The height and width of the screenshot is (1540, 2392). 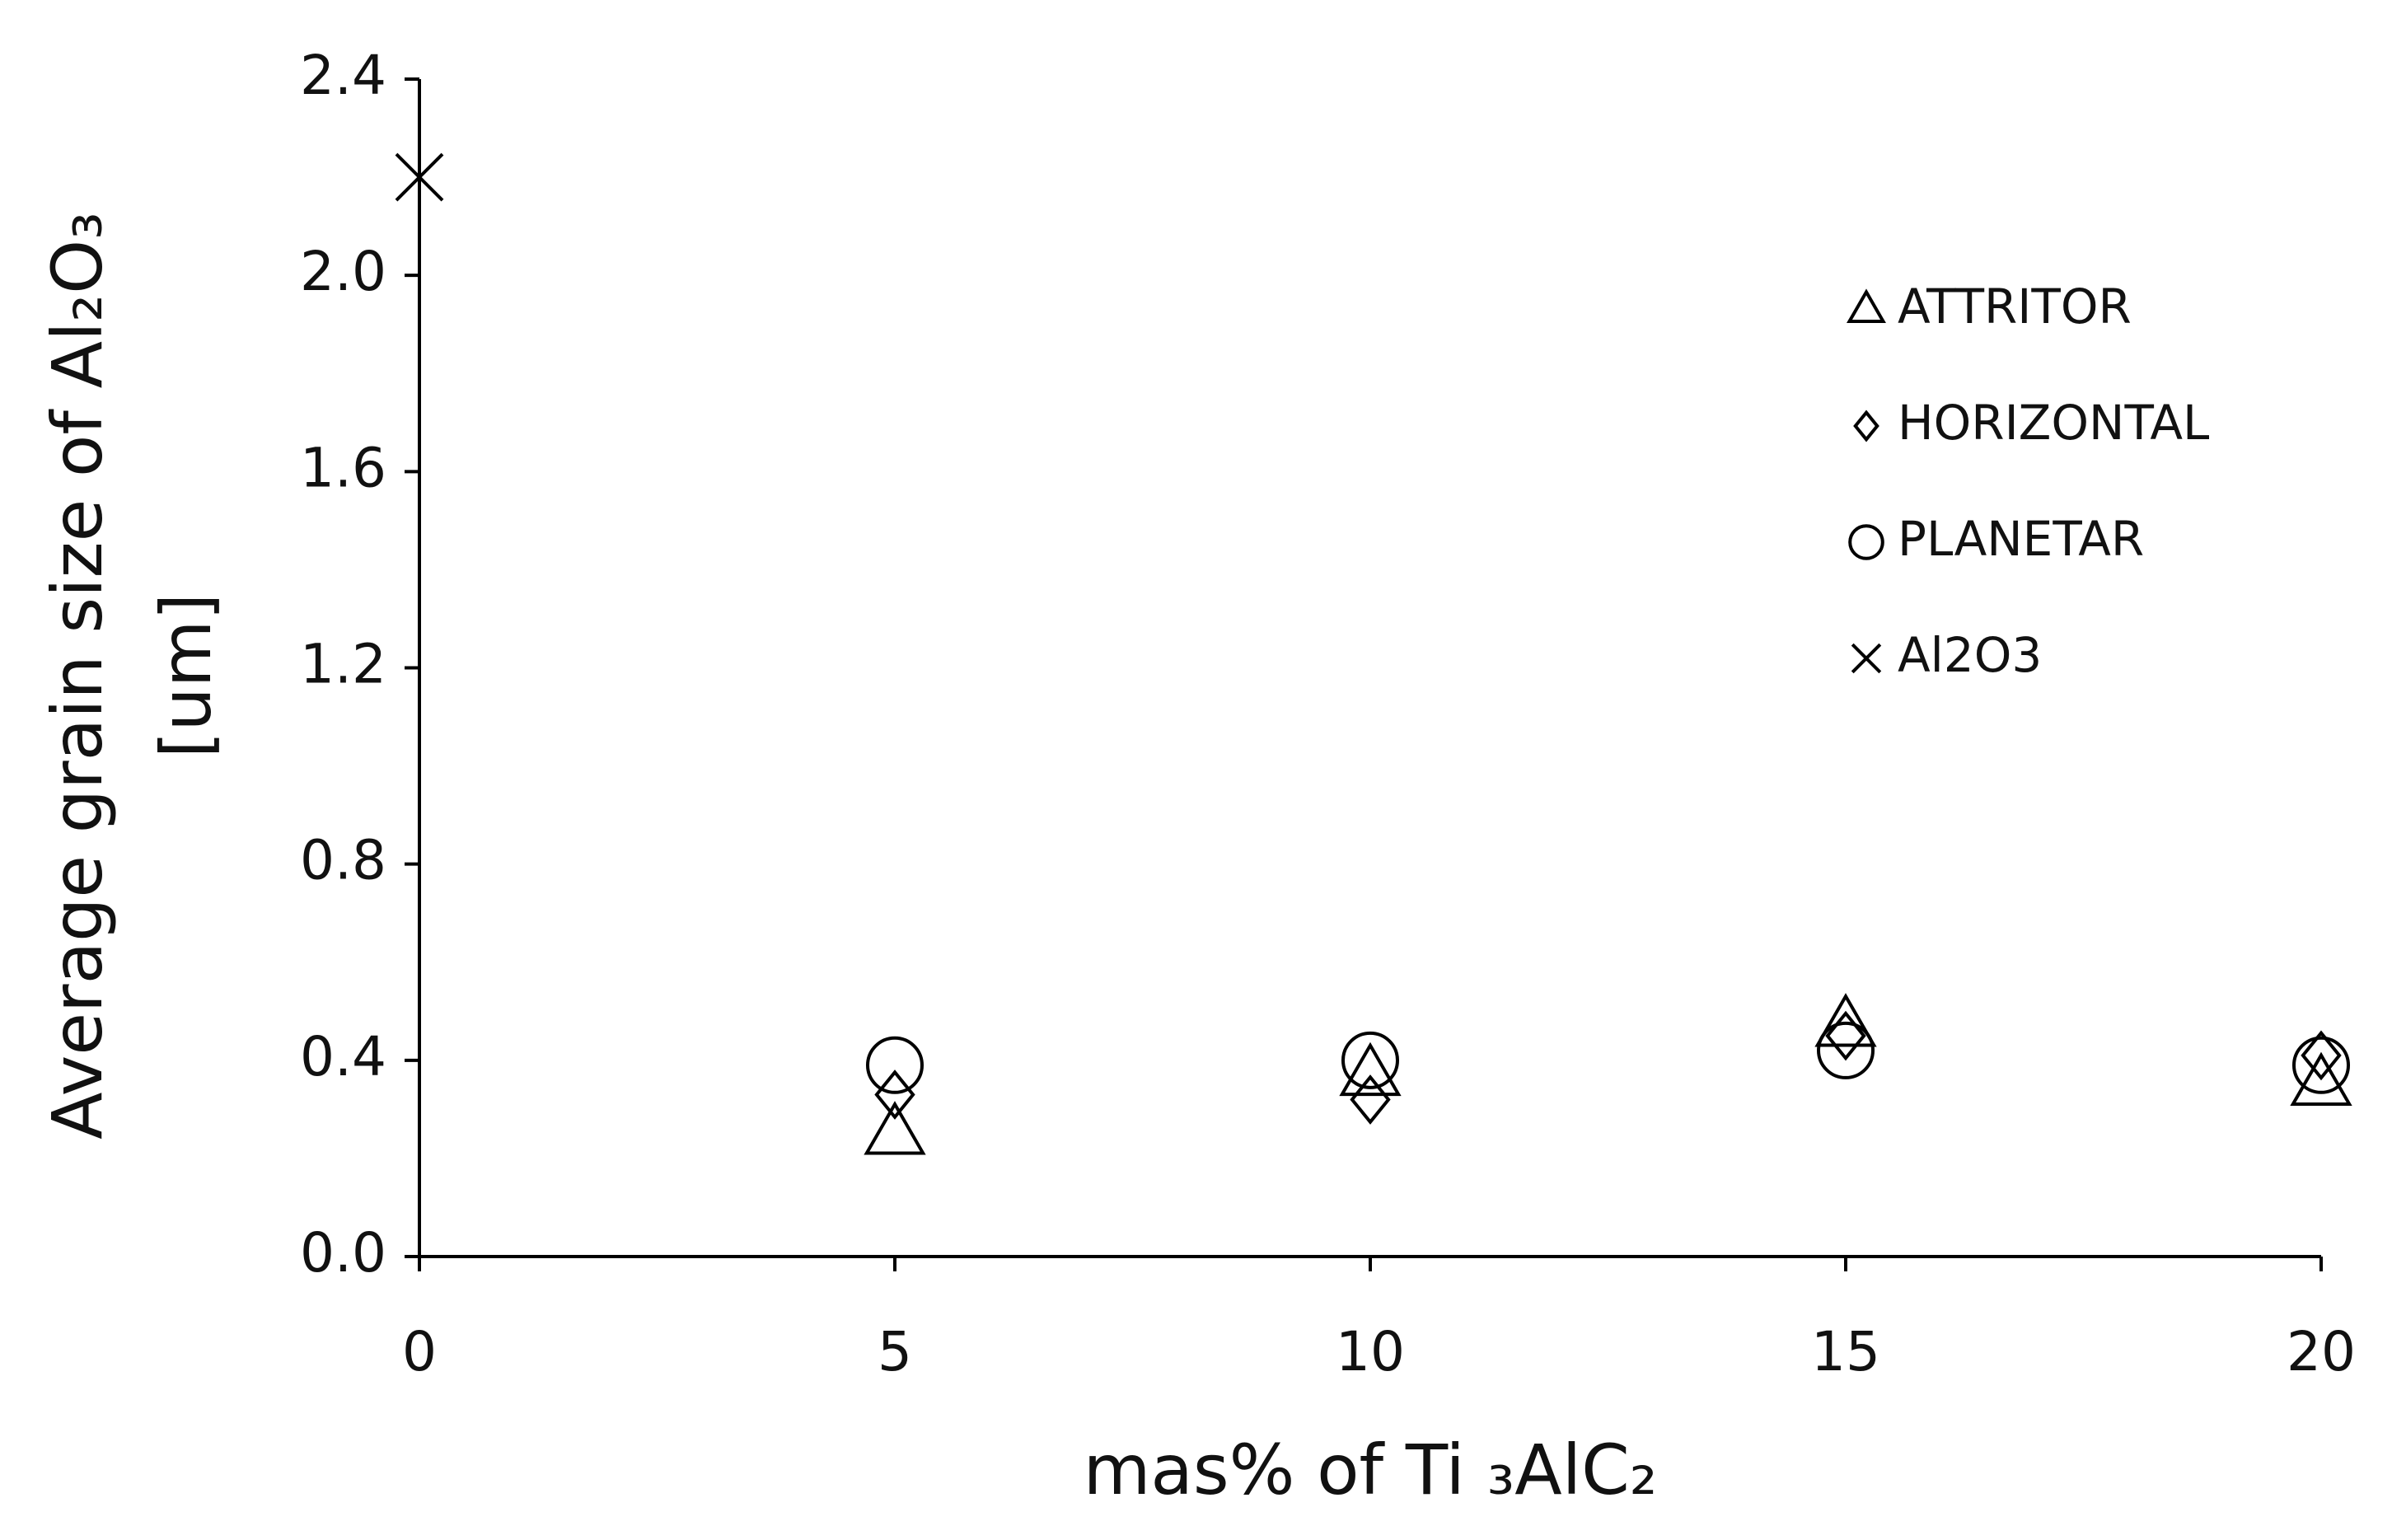 What do you see at coordinates (343, 860) in the screenshot?
I see `y-tick-label: 0.8` at bounding box center [343, 860].